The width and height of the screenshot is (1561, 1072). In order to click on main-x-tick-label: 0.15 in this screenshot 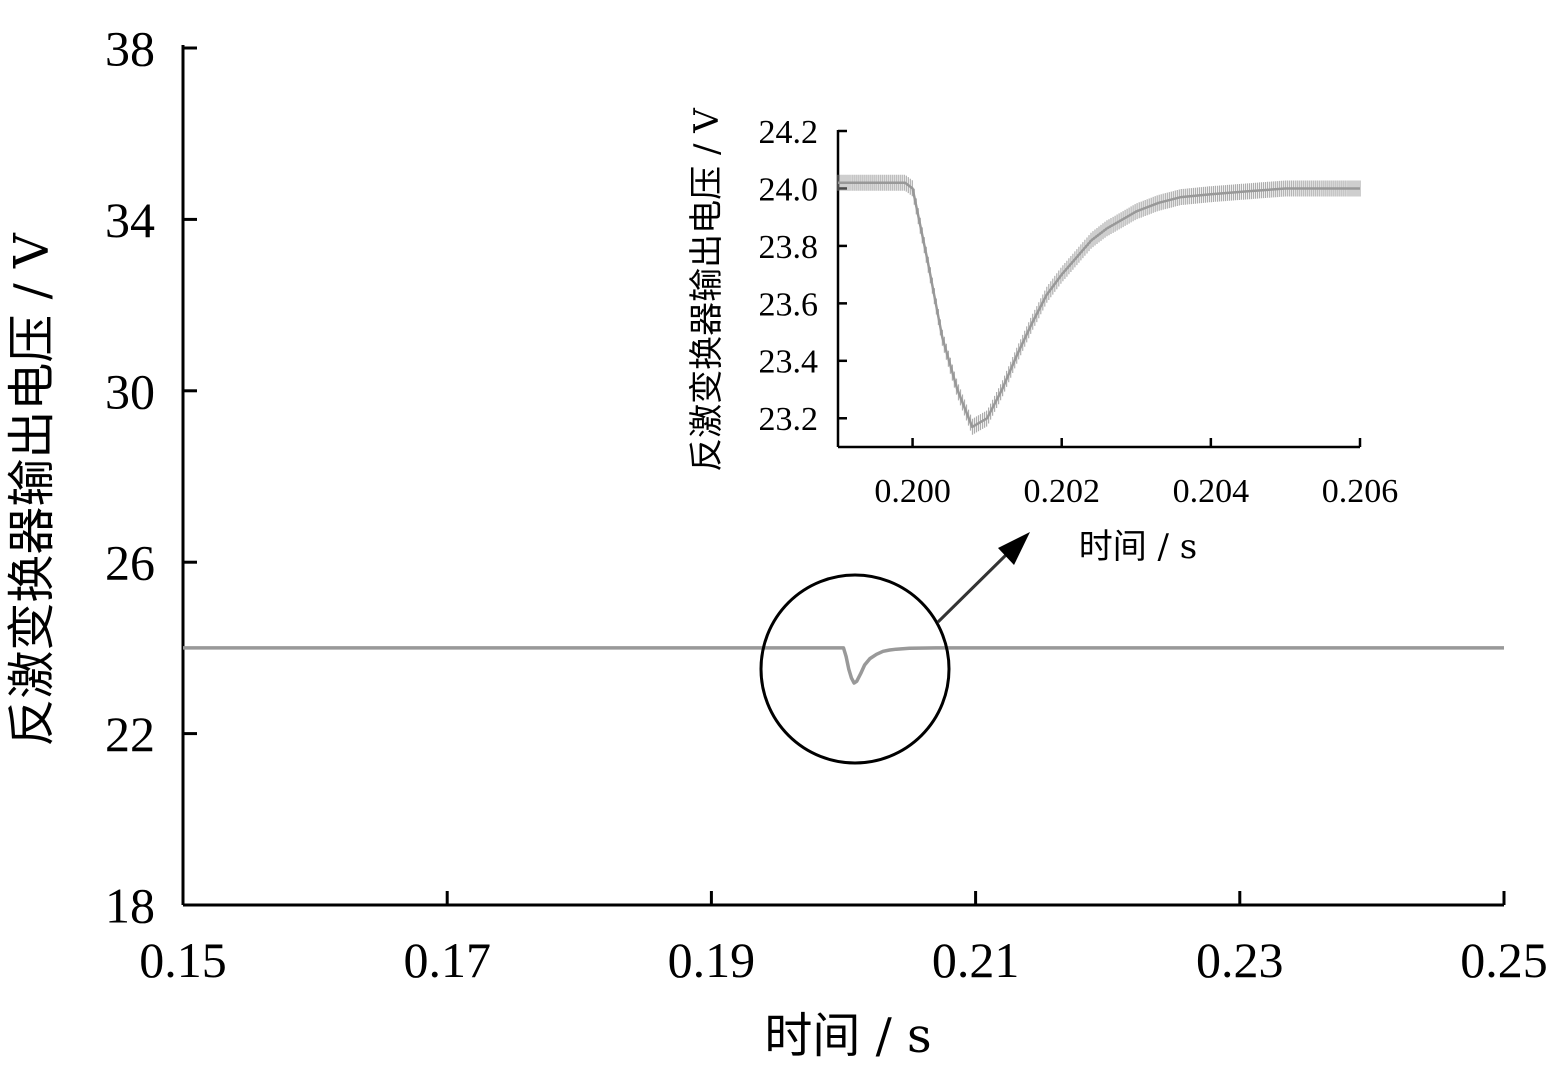, I will do `click(183, 960)`.